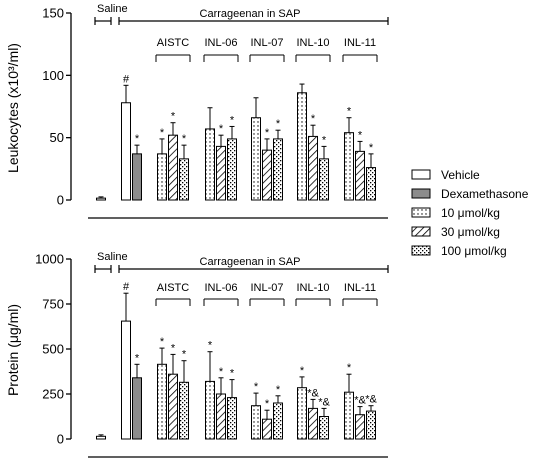 The image size is (550, 465). Describe the element at coordinates (421, 231) in the screenshot. I see `legend-swatch-hatch` at that location.